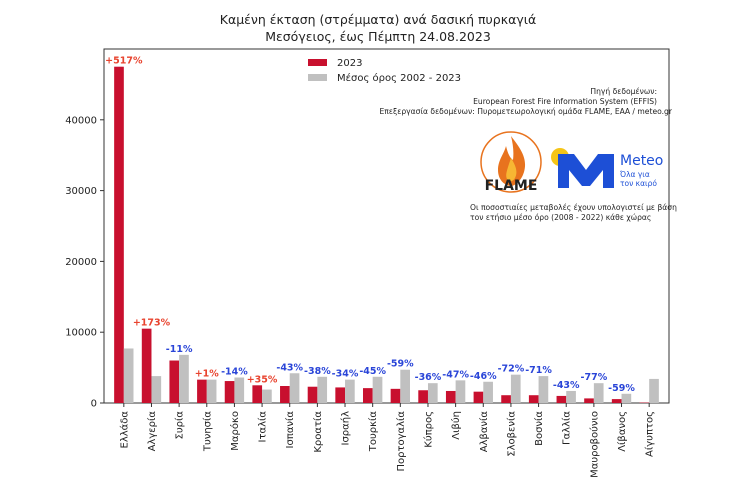 Image resolution: width=748 pixels, height=498 pixels. What do you see at coordinates (124, 61) in the screenshot?
I see `percent-change-label: +517%` at bounding box center [124, 61].